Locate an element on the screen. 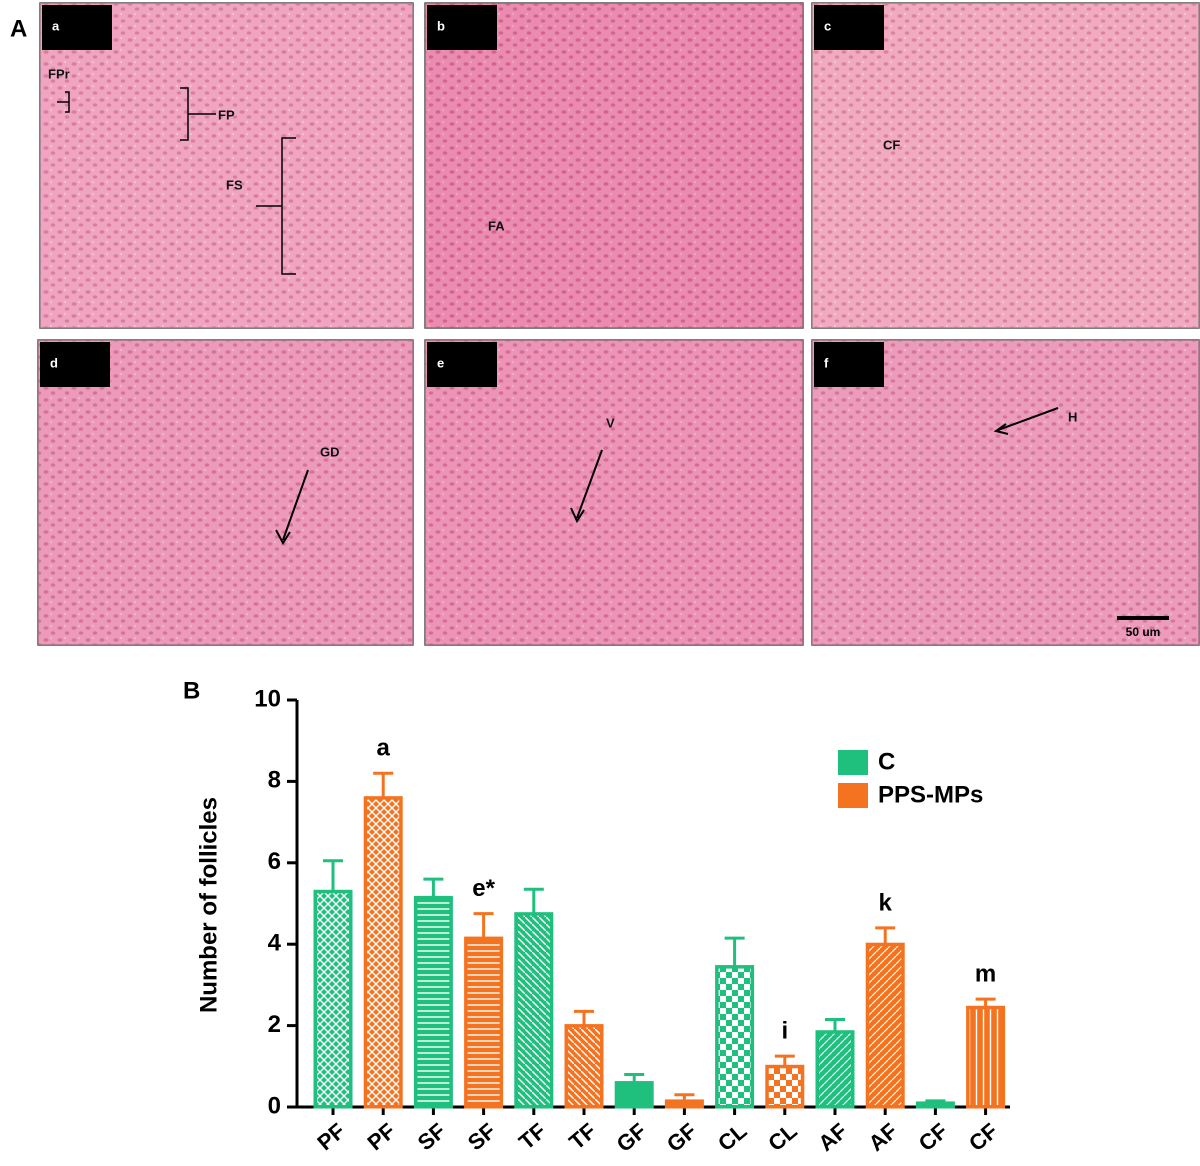  annotation: H is located at coordinates (1072, 416).